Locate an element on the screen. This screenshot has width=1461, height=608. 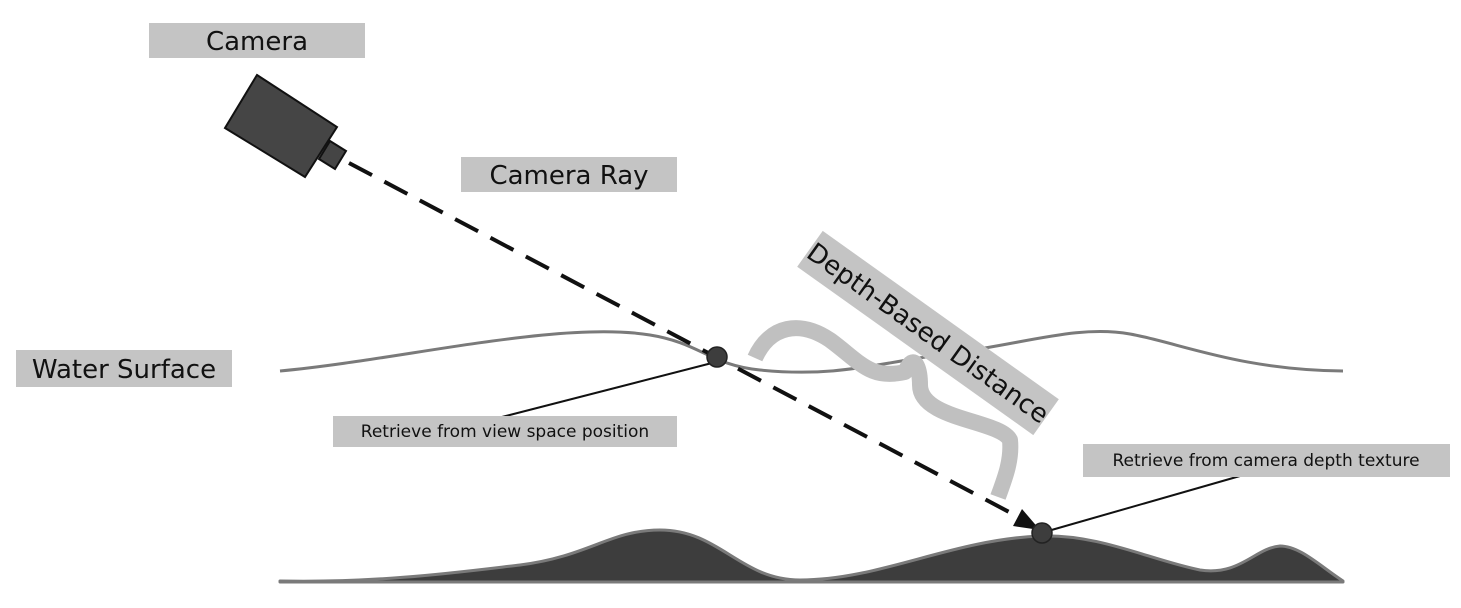
camera-ray-label: Camera Ray is located at coordinates (569, 174).